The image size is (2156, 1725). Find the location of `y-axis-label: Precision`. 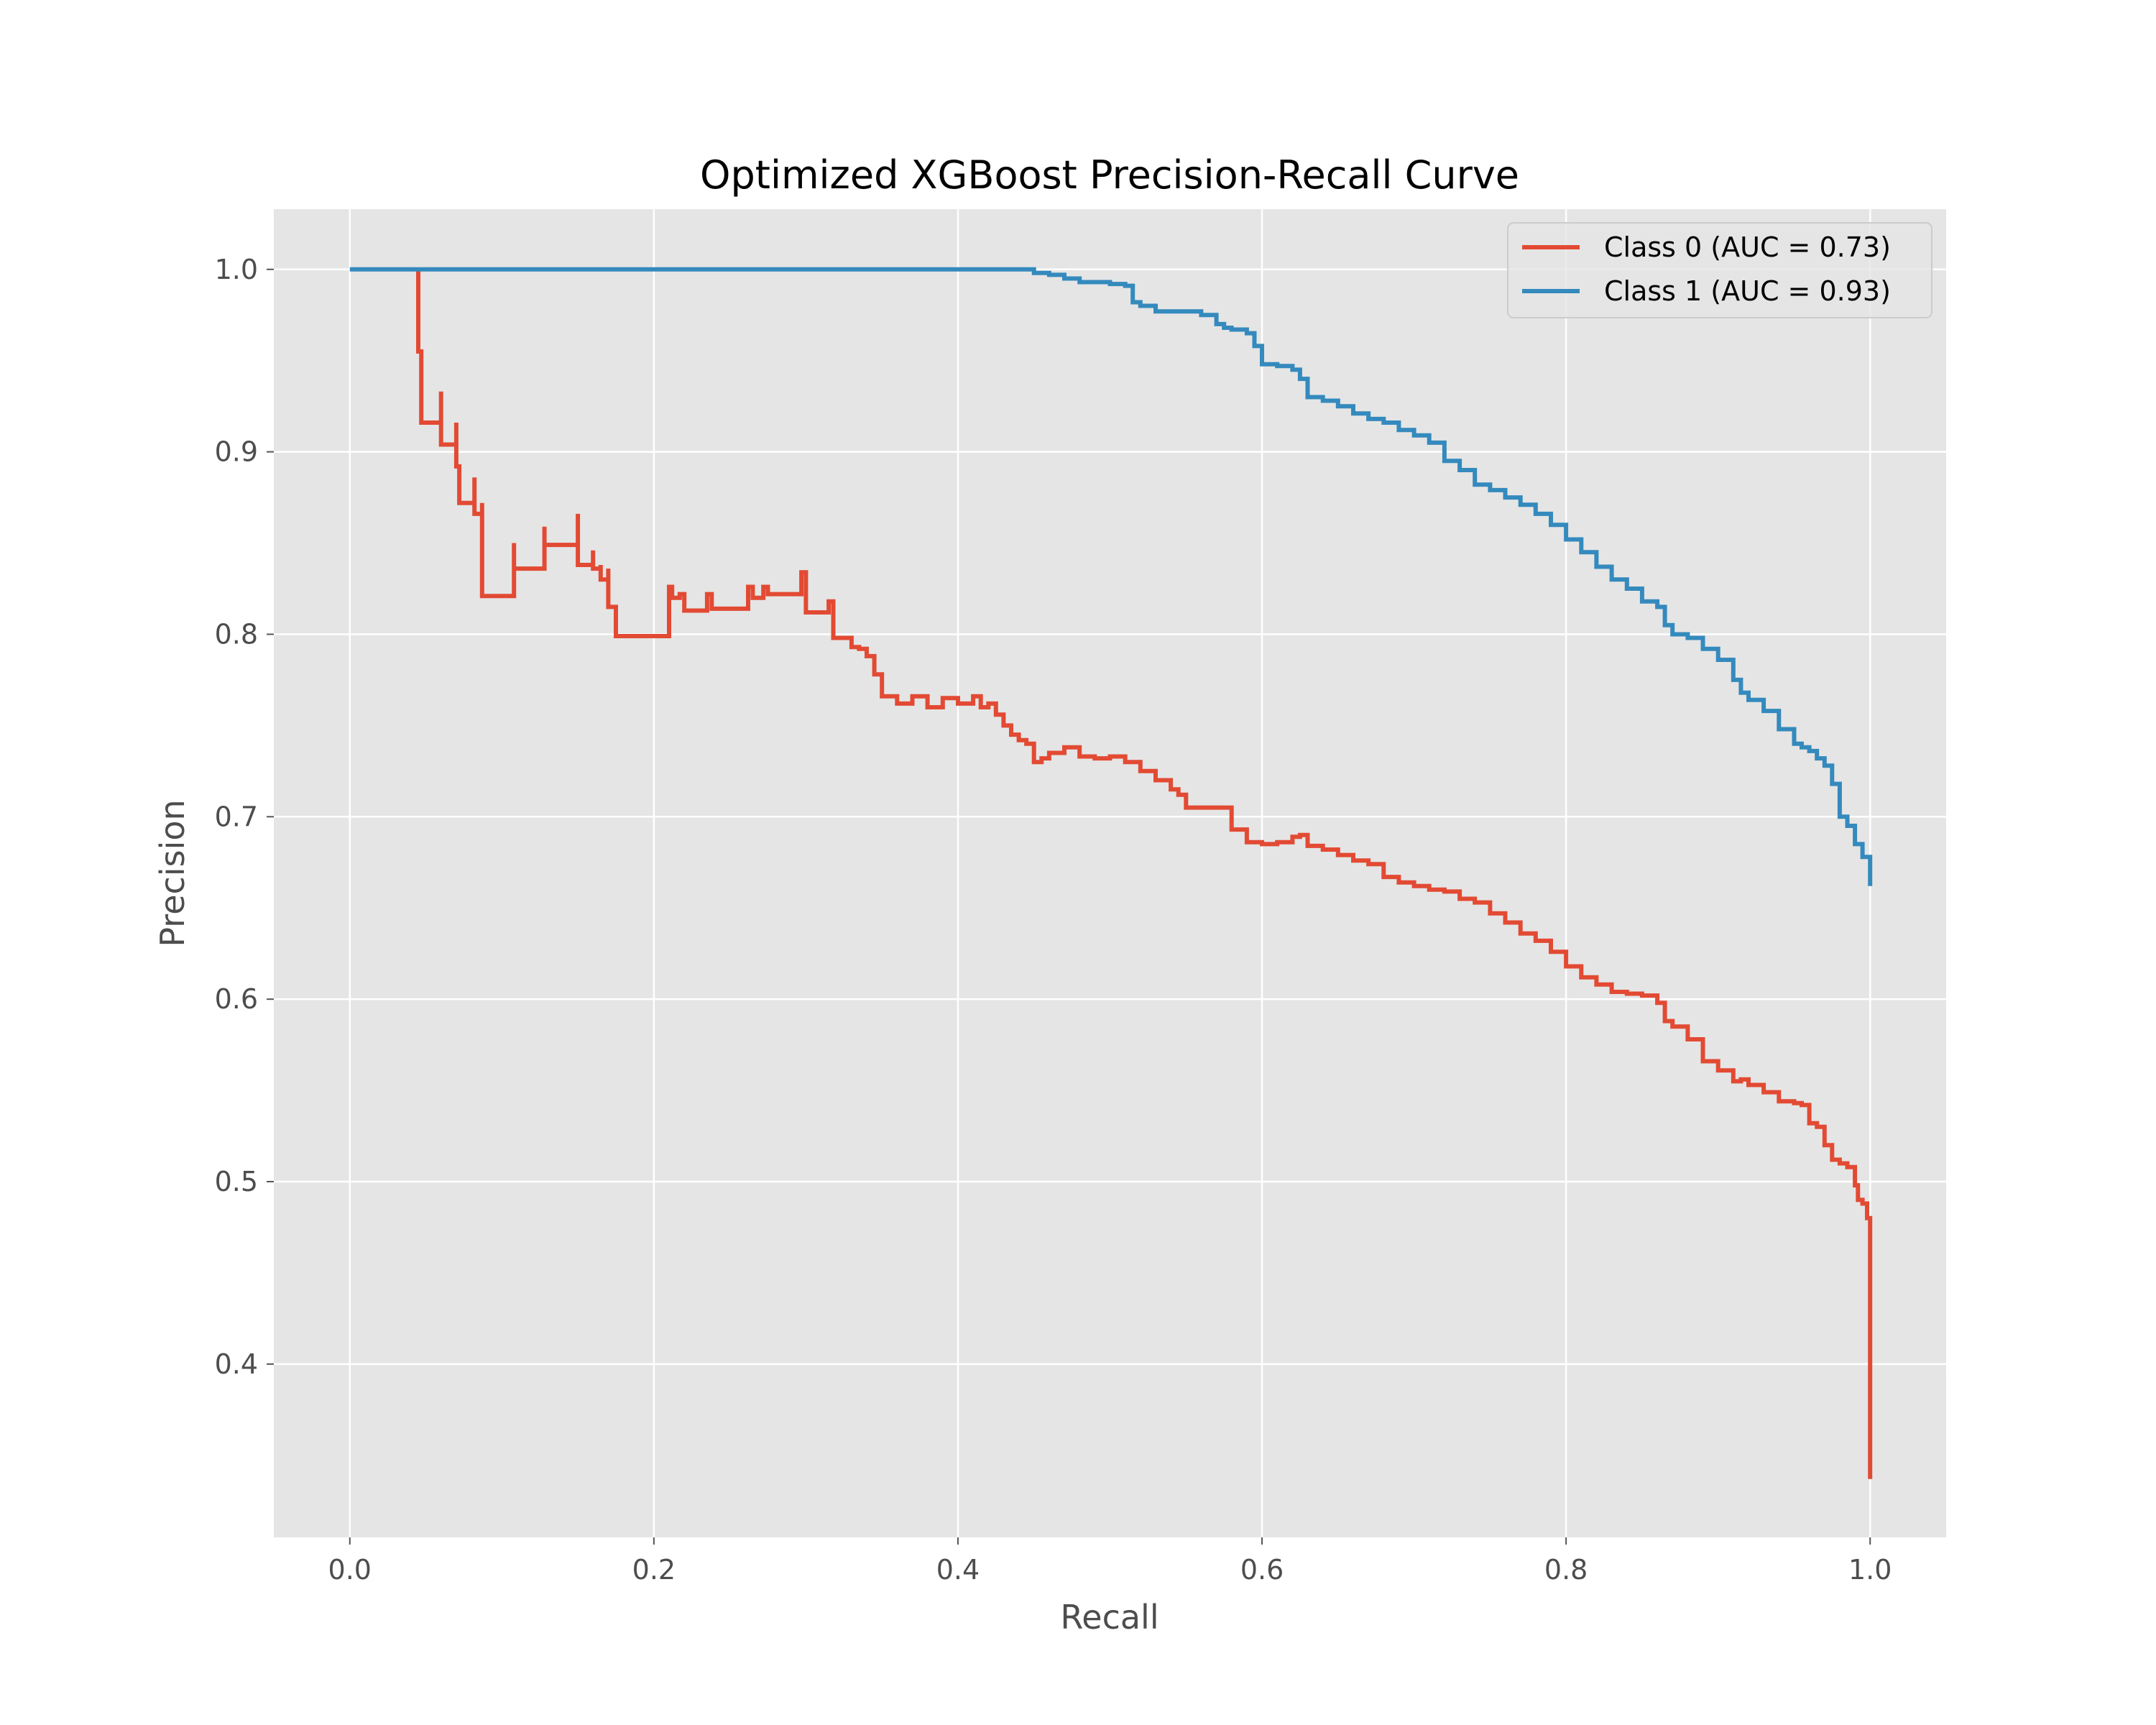

y-axis-label: Precision is located at coordinates (172, 873).